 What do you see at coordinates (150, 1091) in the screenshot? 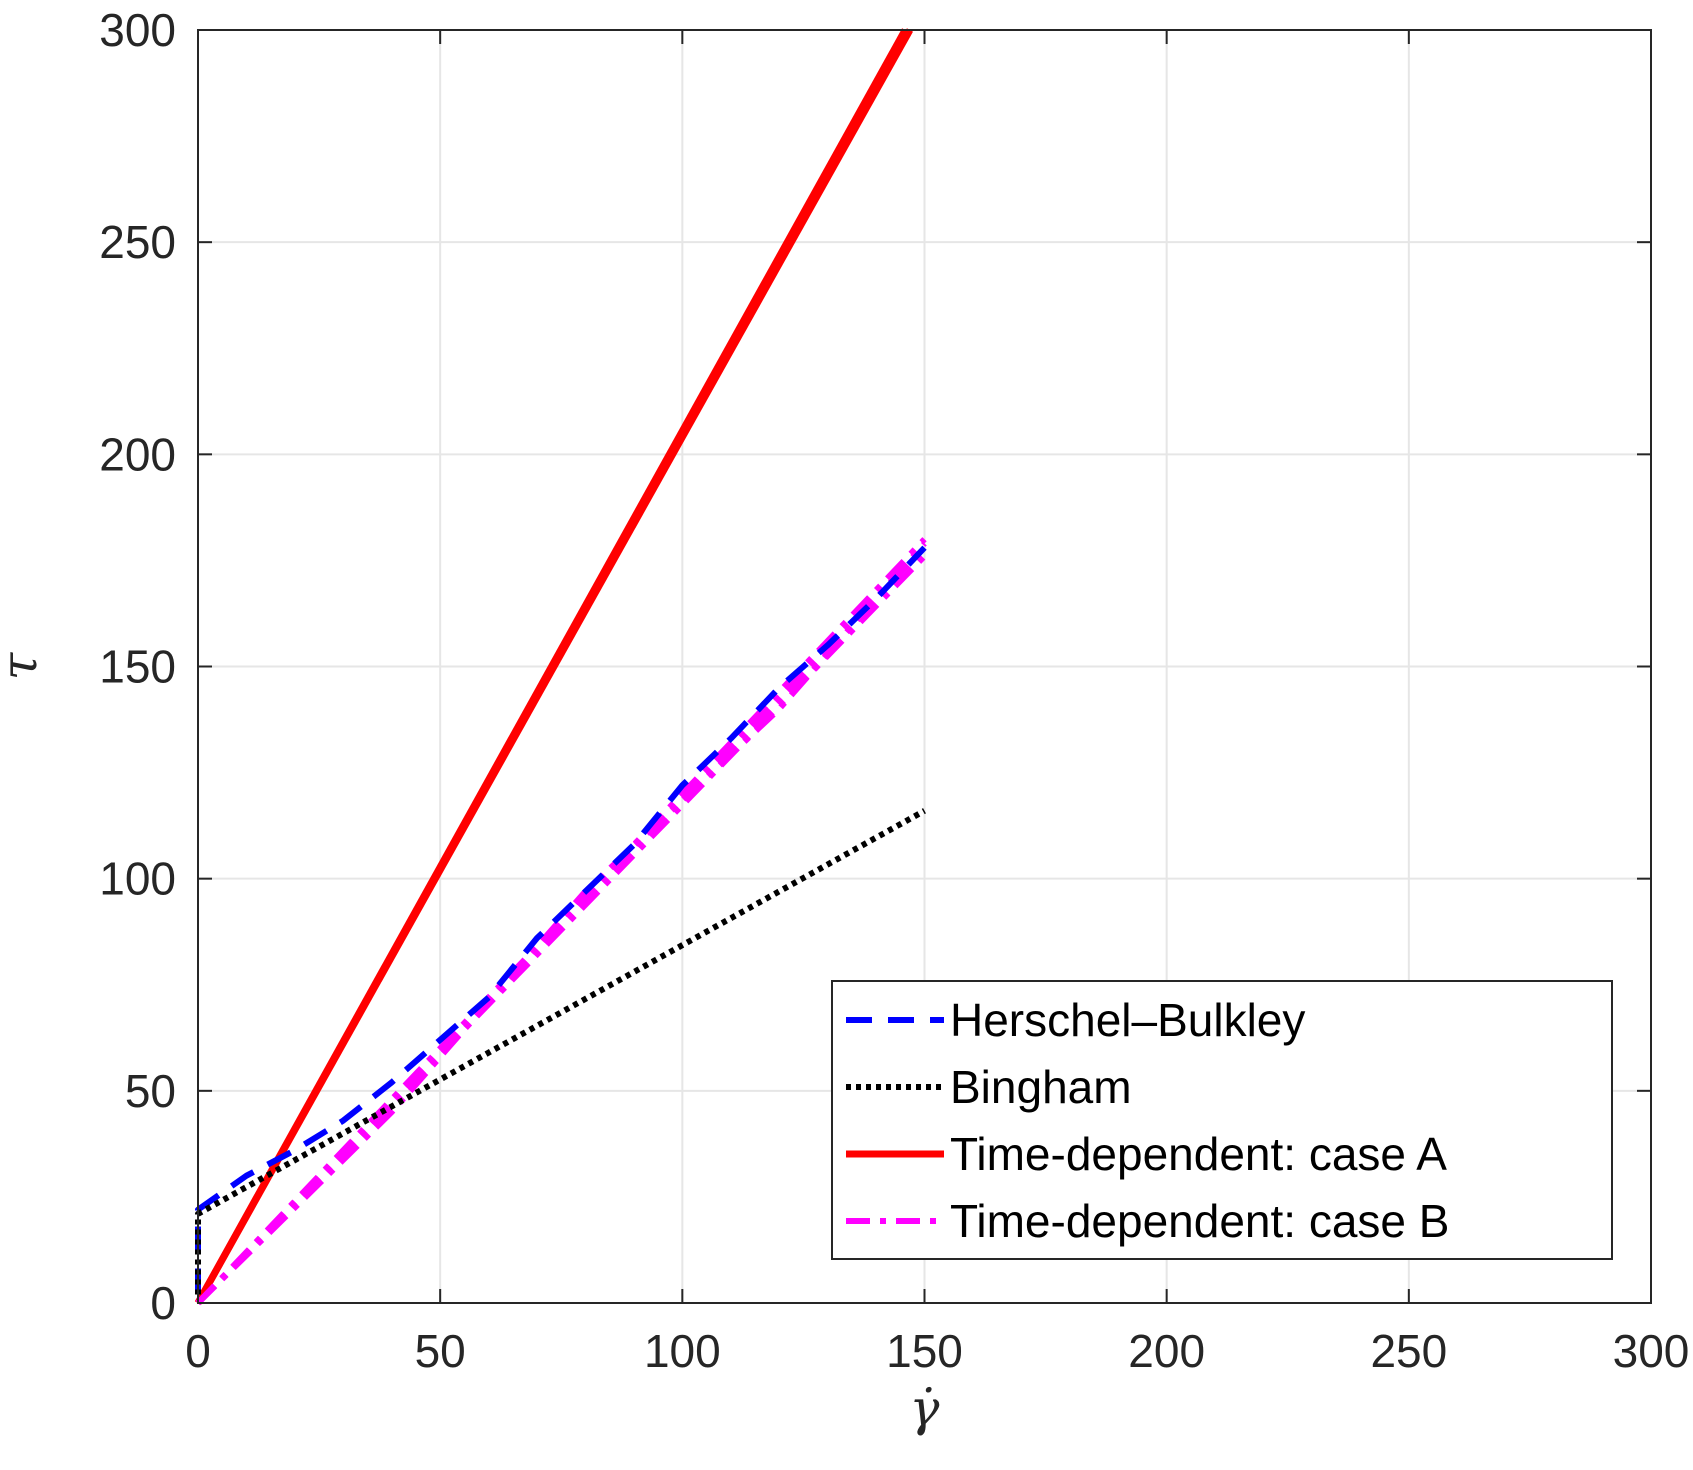
I see `y-tick-label: 50` at bounding box center [150, 1091].